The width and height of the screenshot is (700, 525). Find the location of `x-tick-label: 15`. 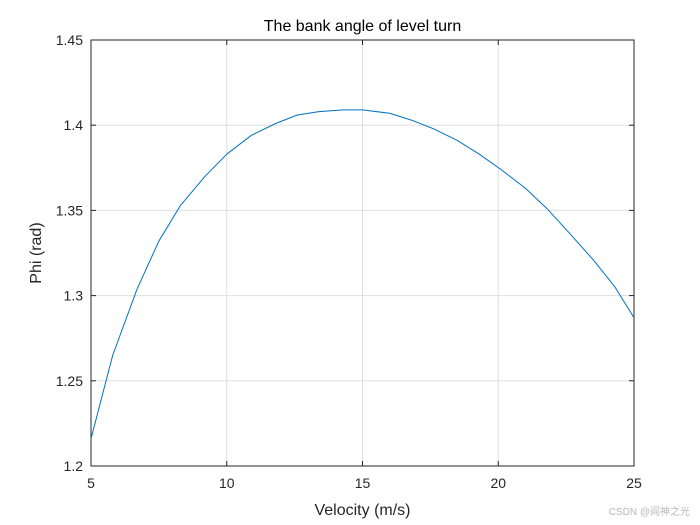

x-tick-label: 15 is located at coordinates (363, 483).